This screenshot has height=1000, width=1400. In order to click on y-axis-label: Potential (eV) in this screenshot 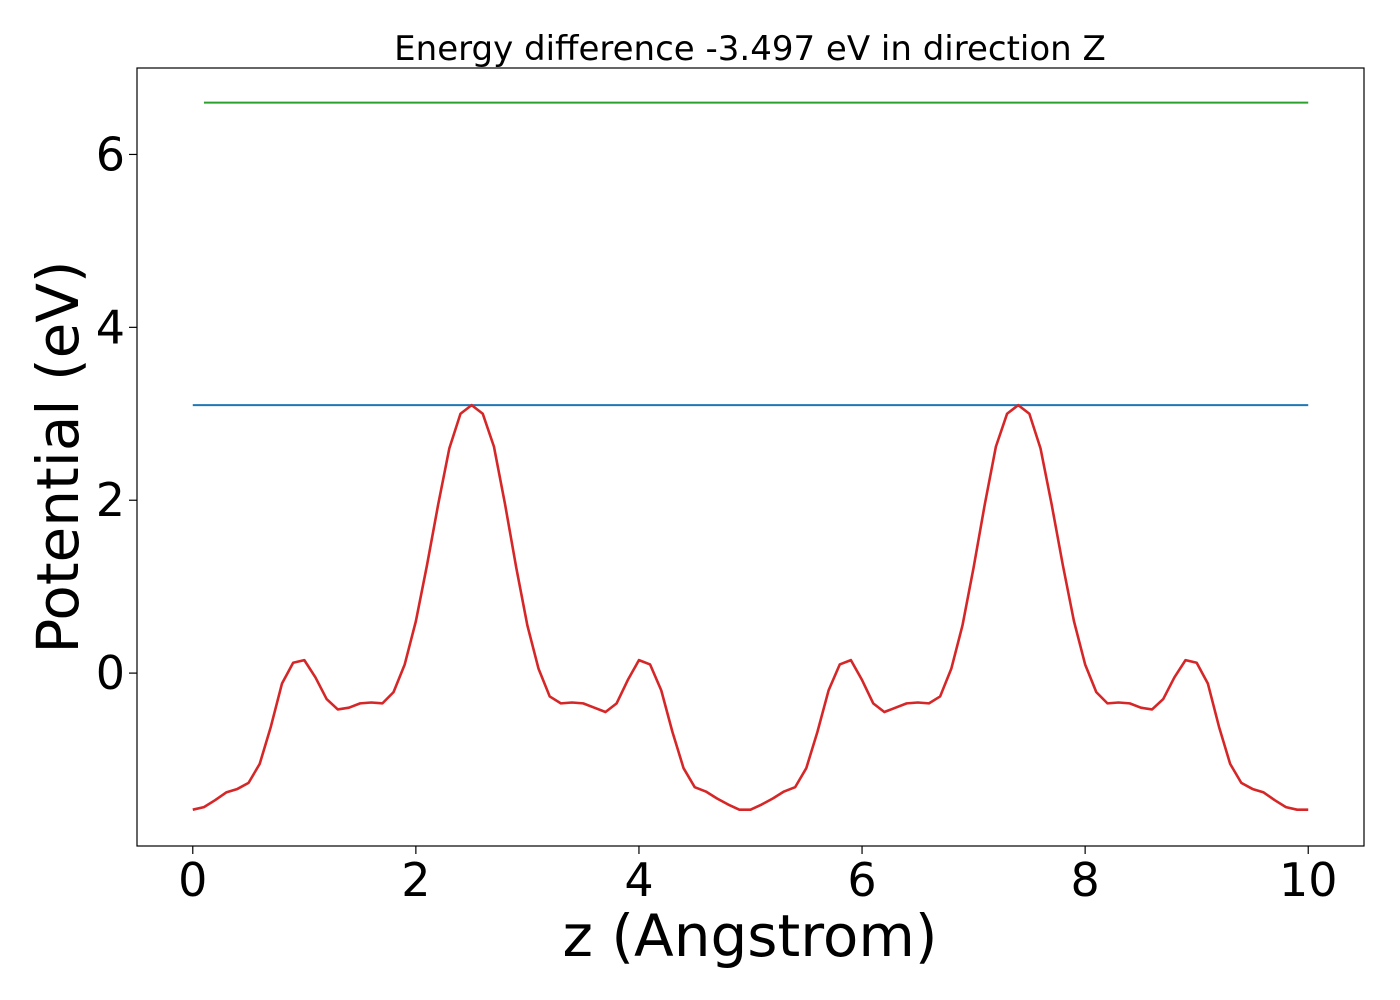, I will do `click(58, 456)`.